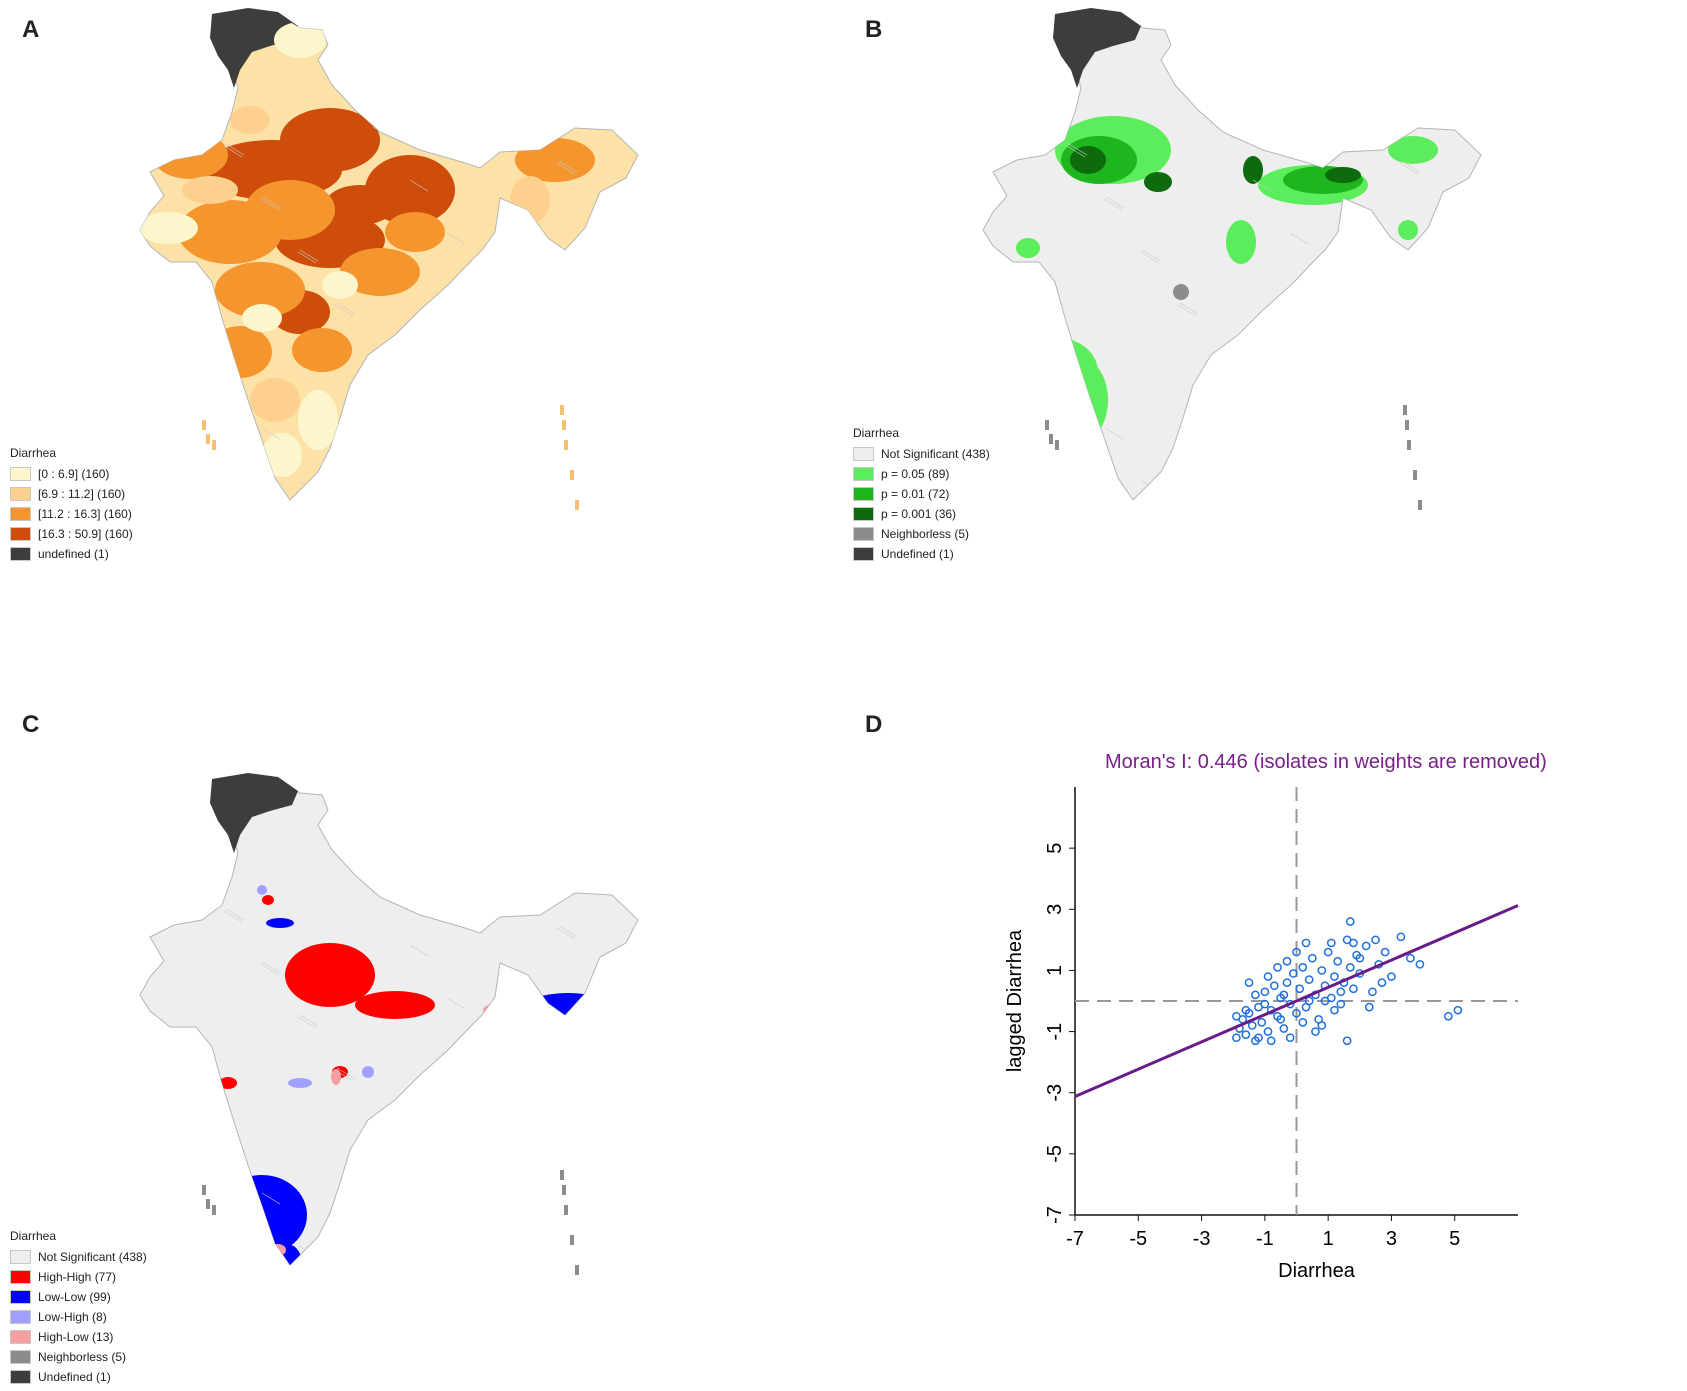  I want to click on legend-label: Low-Low (99), so click(74, 1297).